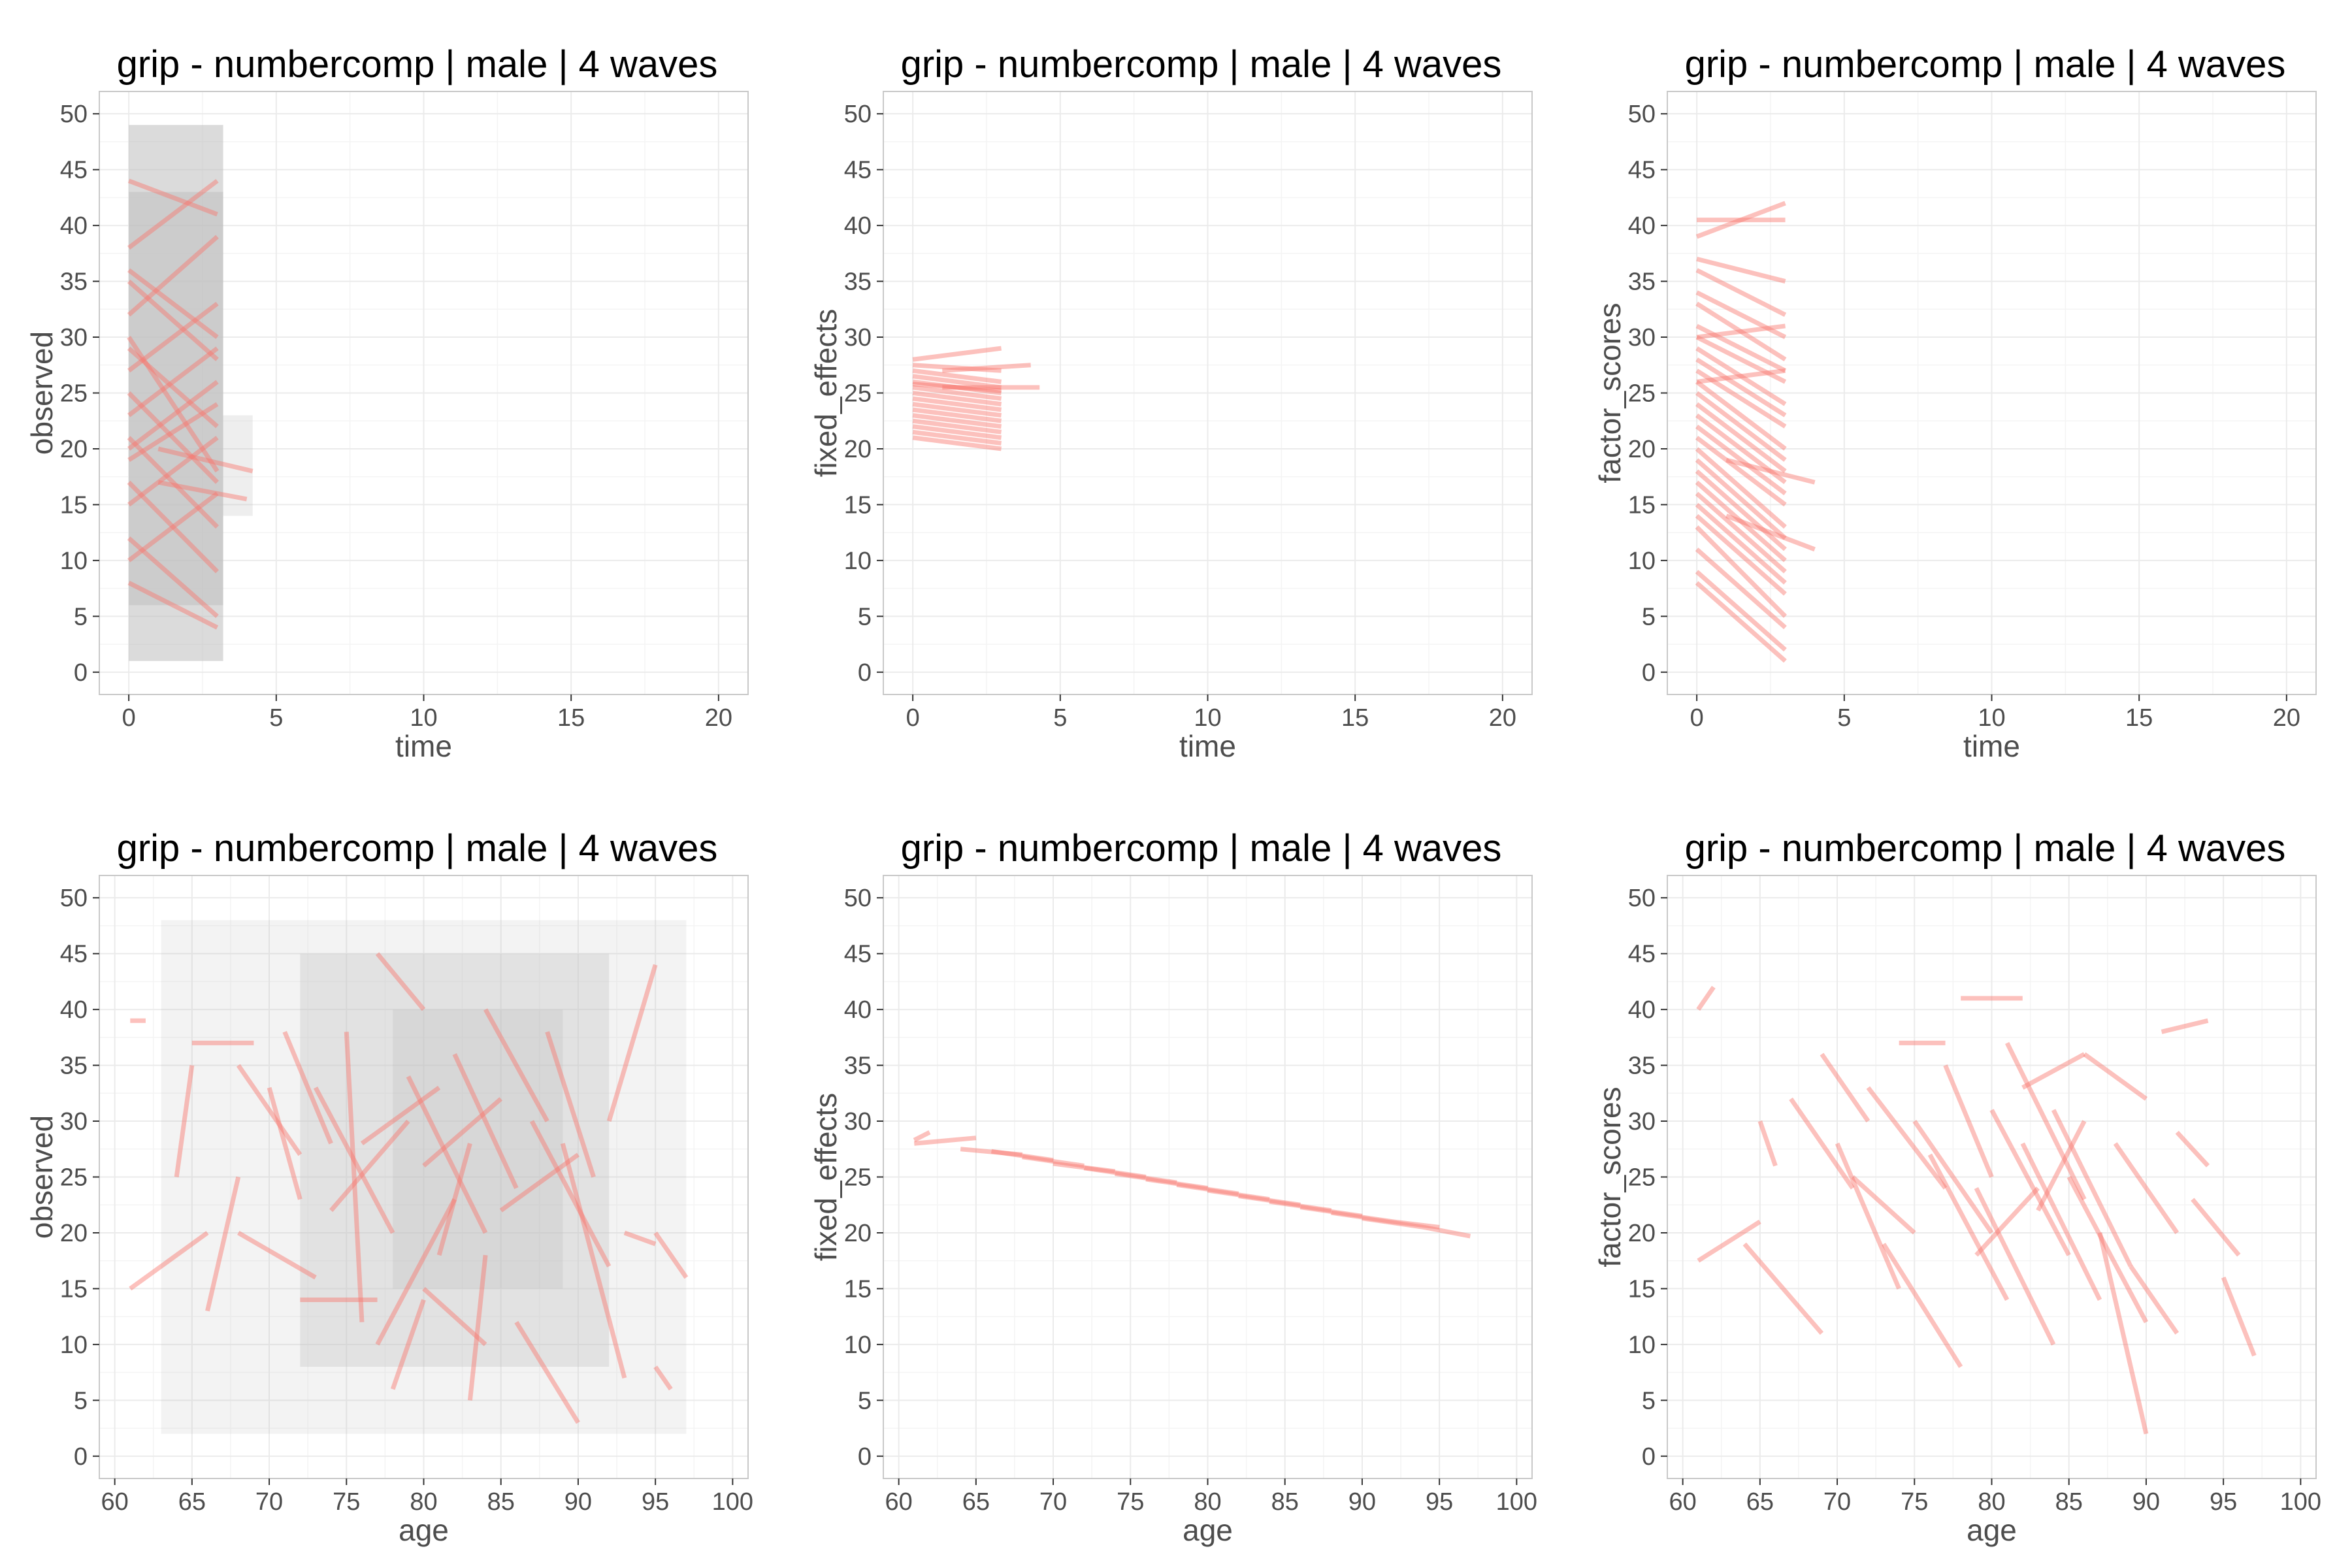 The width and height of the screenshot is (2352, 1568). What do you see at coordinates (115, 1502) in the screenshot?
I see `x-tick-label: 60` at bounding box center [115, 1502].